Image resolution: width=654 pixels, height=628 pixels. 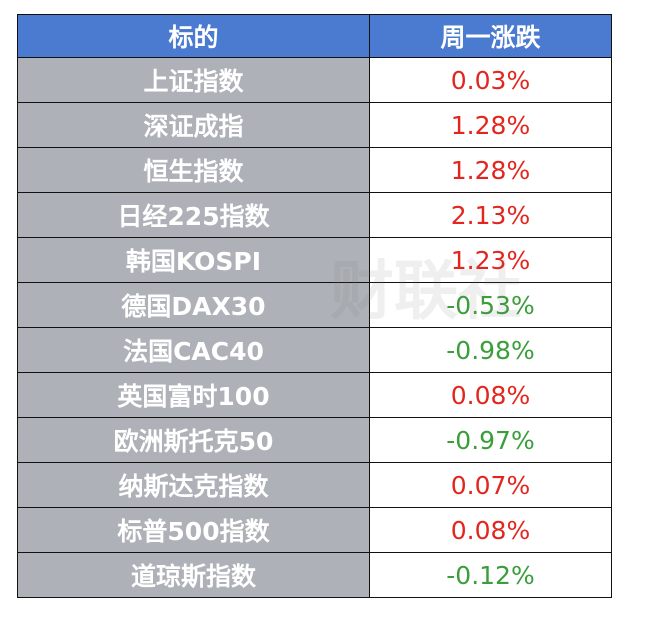 What do you see at coordinates (490, 350) in the screenshot?
I see `change-value: -0.98%` at bounding box center [490, 350].